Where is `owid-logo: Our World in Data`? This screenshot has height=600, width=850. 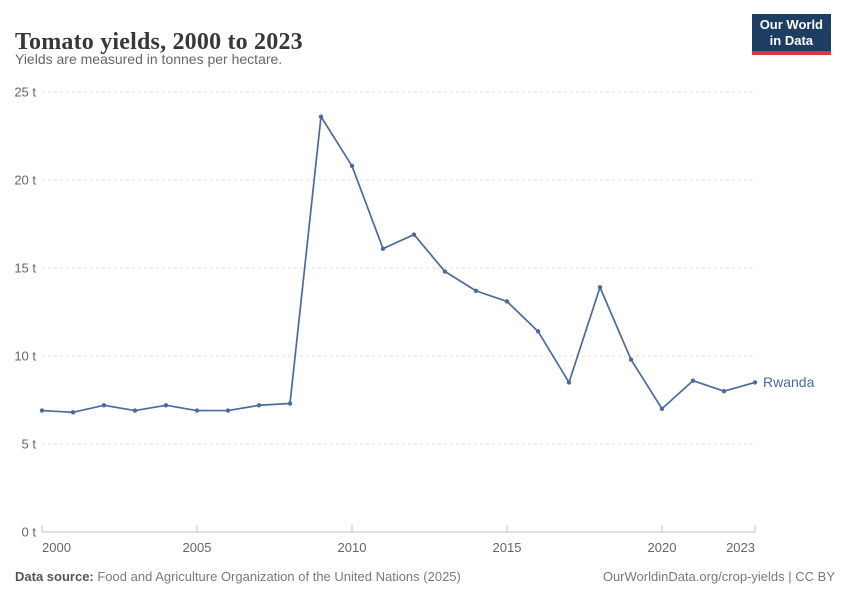 owid-logo: Our World in Data is located at coordinates (791, 34).